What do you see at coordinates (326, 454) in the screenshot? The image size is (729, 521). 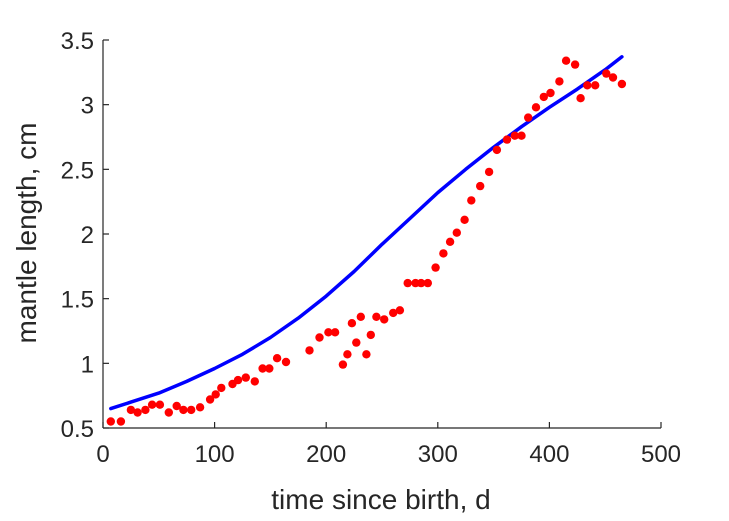 I see `x-tick-label: 200` at bounding box center [326, 454].